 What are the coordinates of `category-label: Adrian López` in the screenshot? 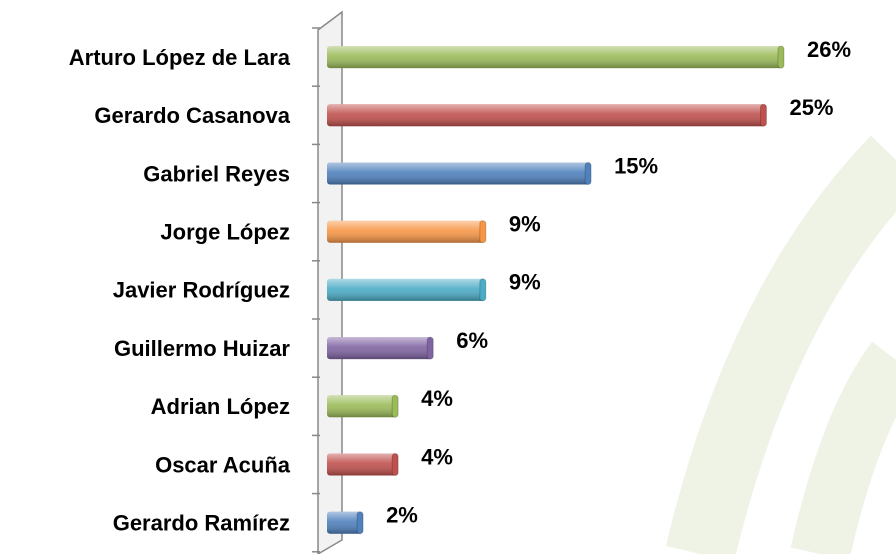 It's located at (220, 406).